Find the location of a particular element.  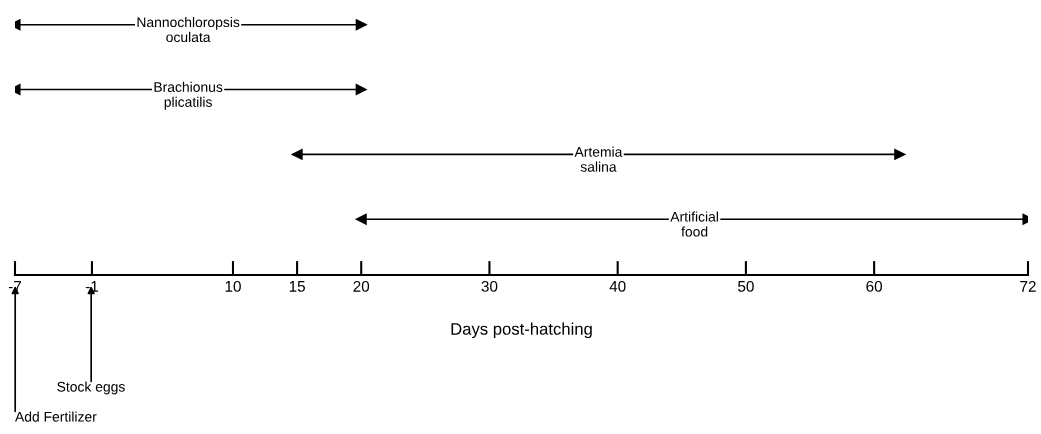

x-tick-label: 20 is located at coordinates (361, 286).